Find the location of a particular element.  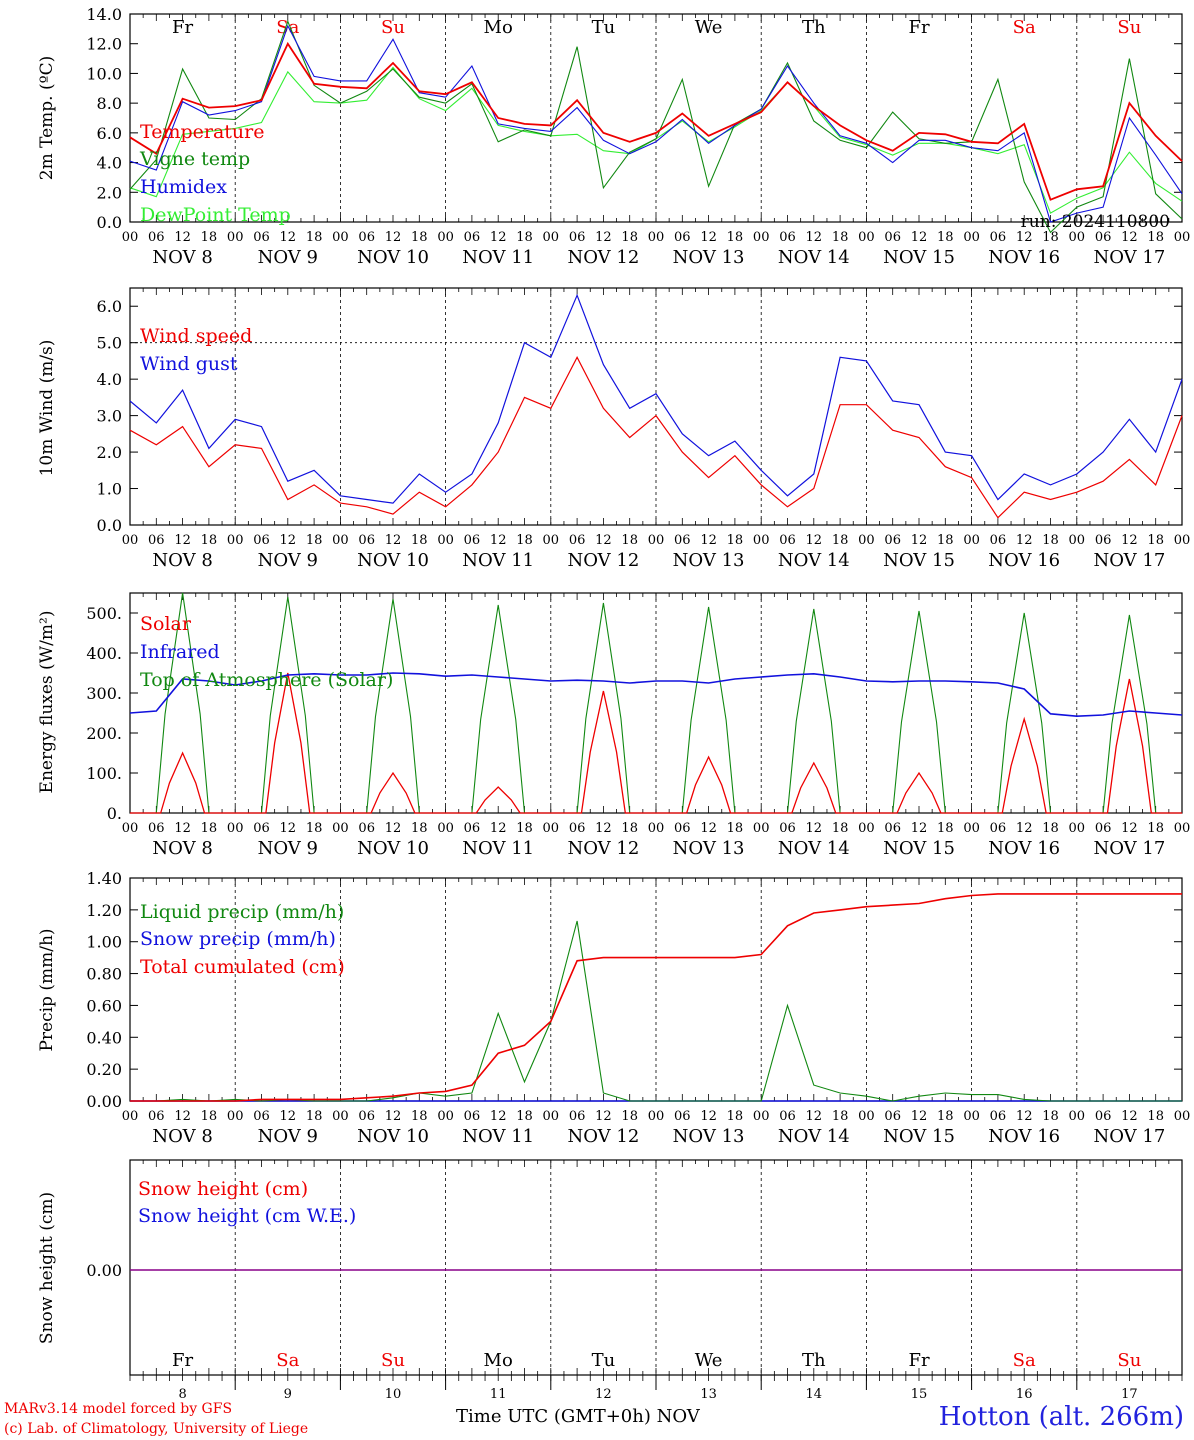

panel-3-date-label: NOV 16 is located at coordinates (1024, 1136).